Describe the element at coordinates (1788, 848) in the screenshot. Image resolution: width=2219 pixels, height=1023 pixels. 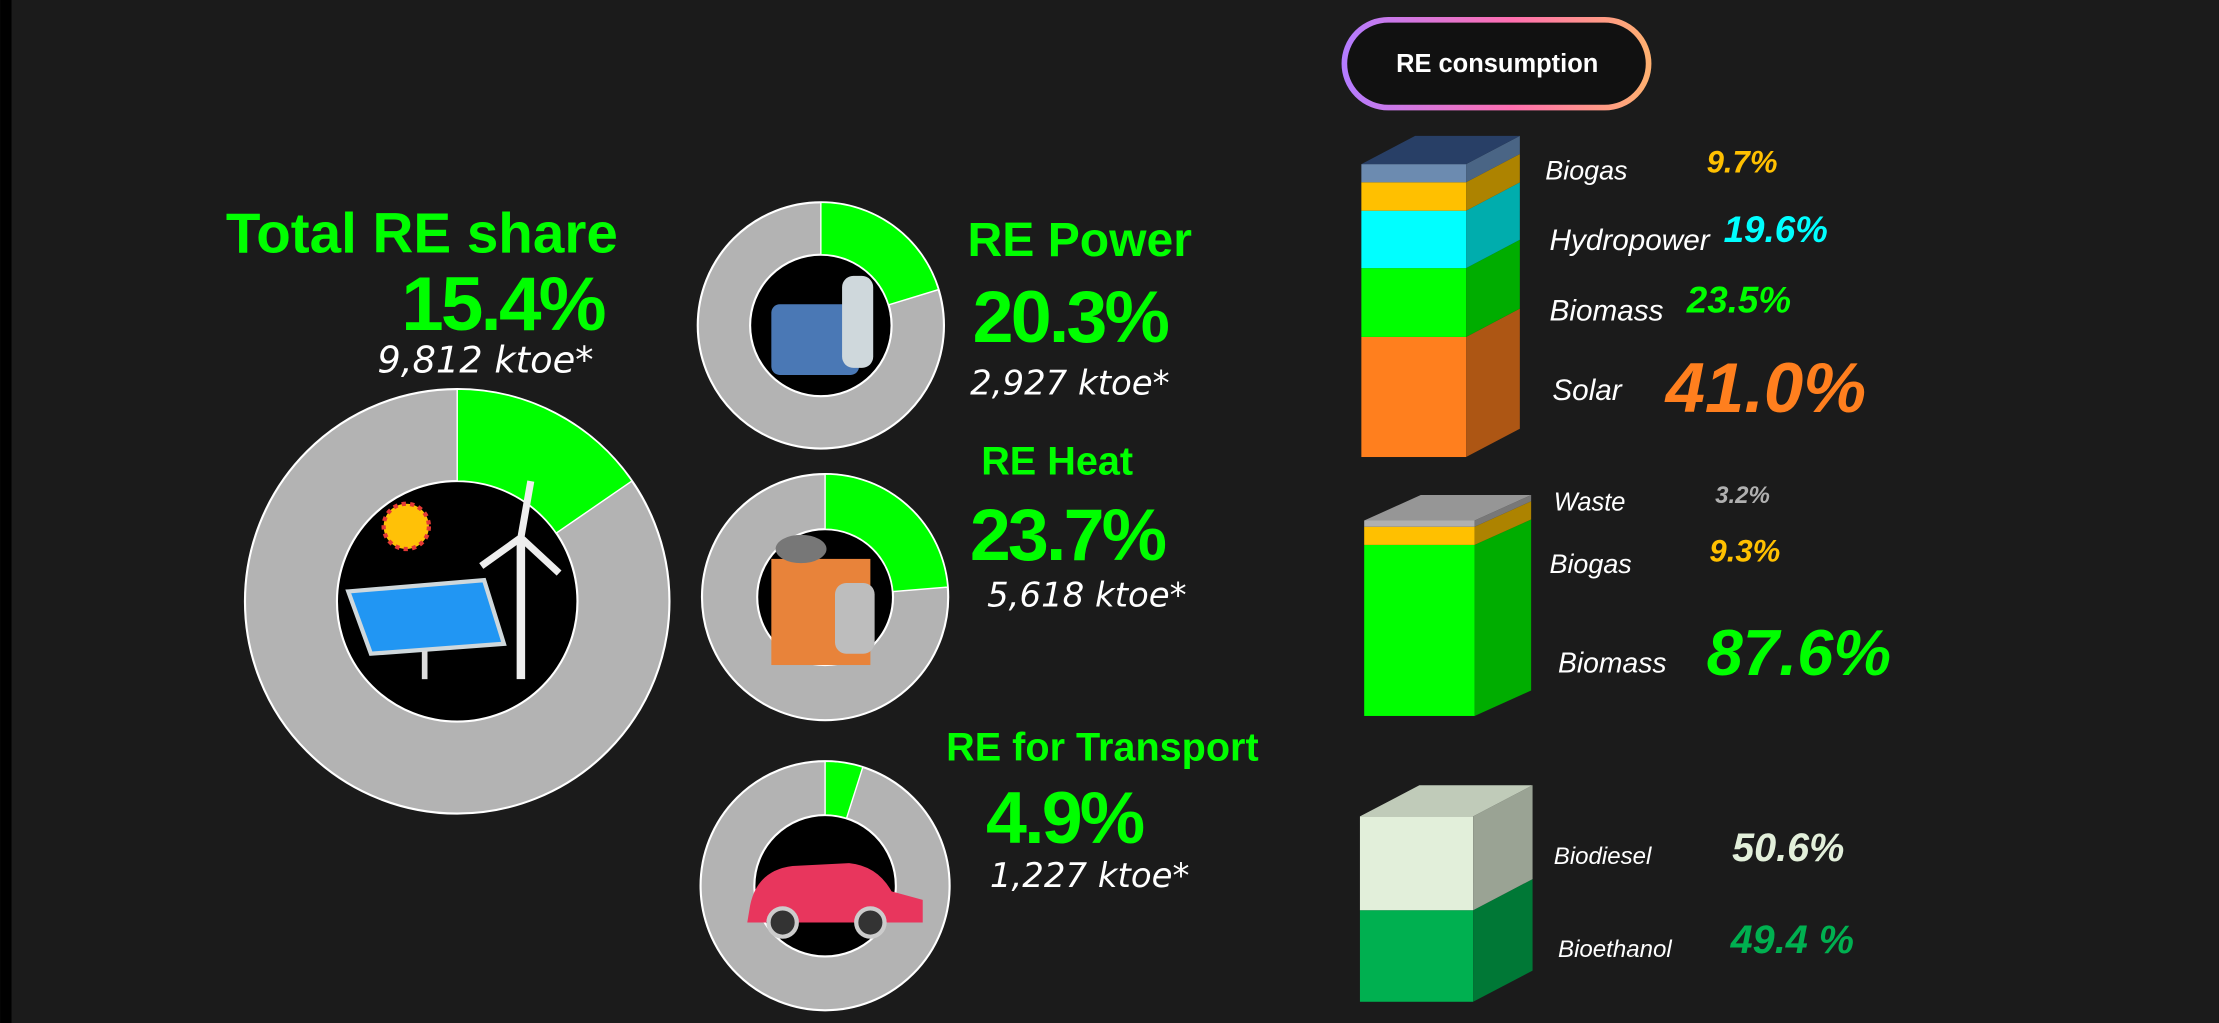
I see `value-label: 50.6%` at that location.